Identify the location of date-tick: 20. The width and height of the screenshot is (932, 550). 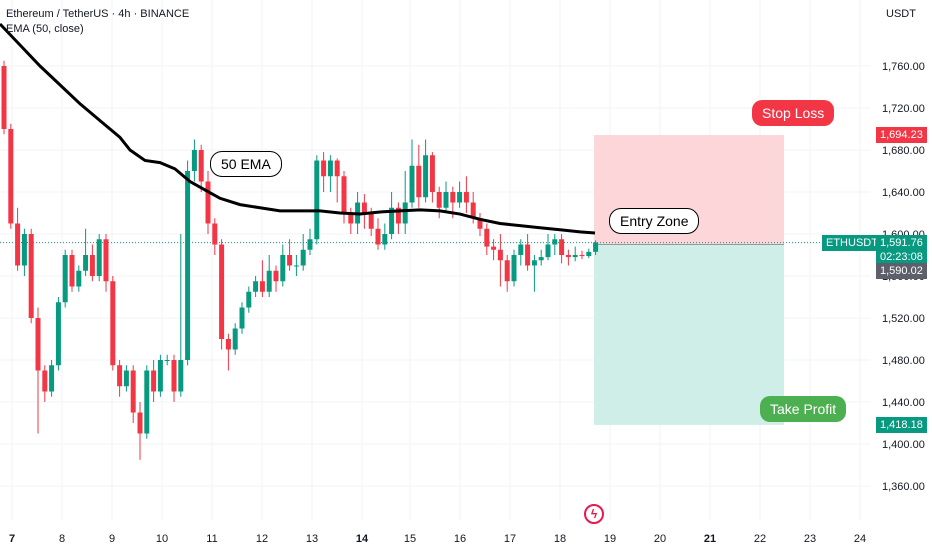
(660, 539).